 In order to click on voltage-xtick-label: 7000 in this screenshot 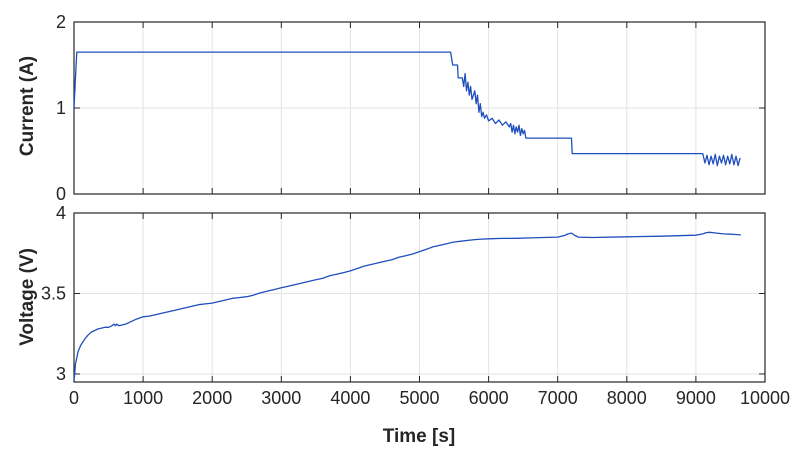, I will do `click(558, 398)`.